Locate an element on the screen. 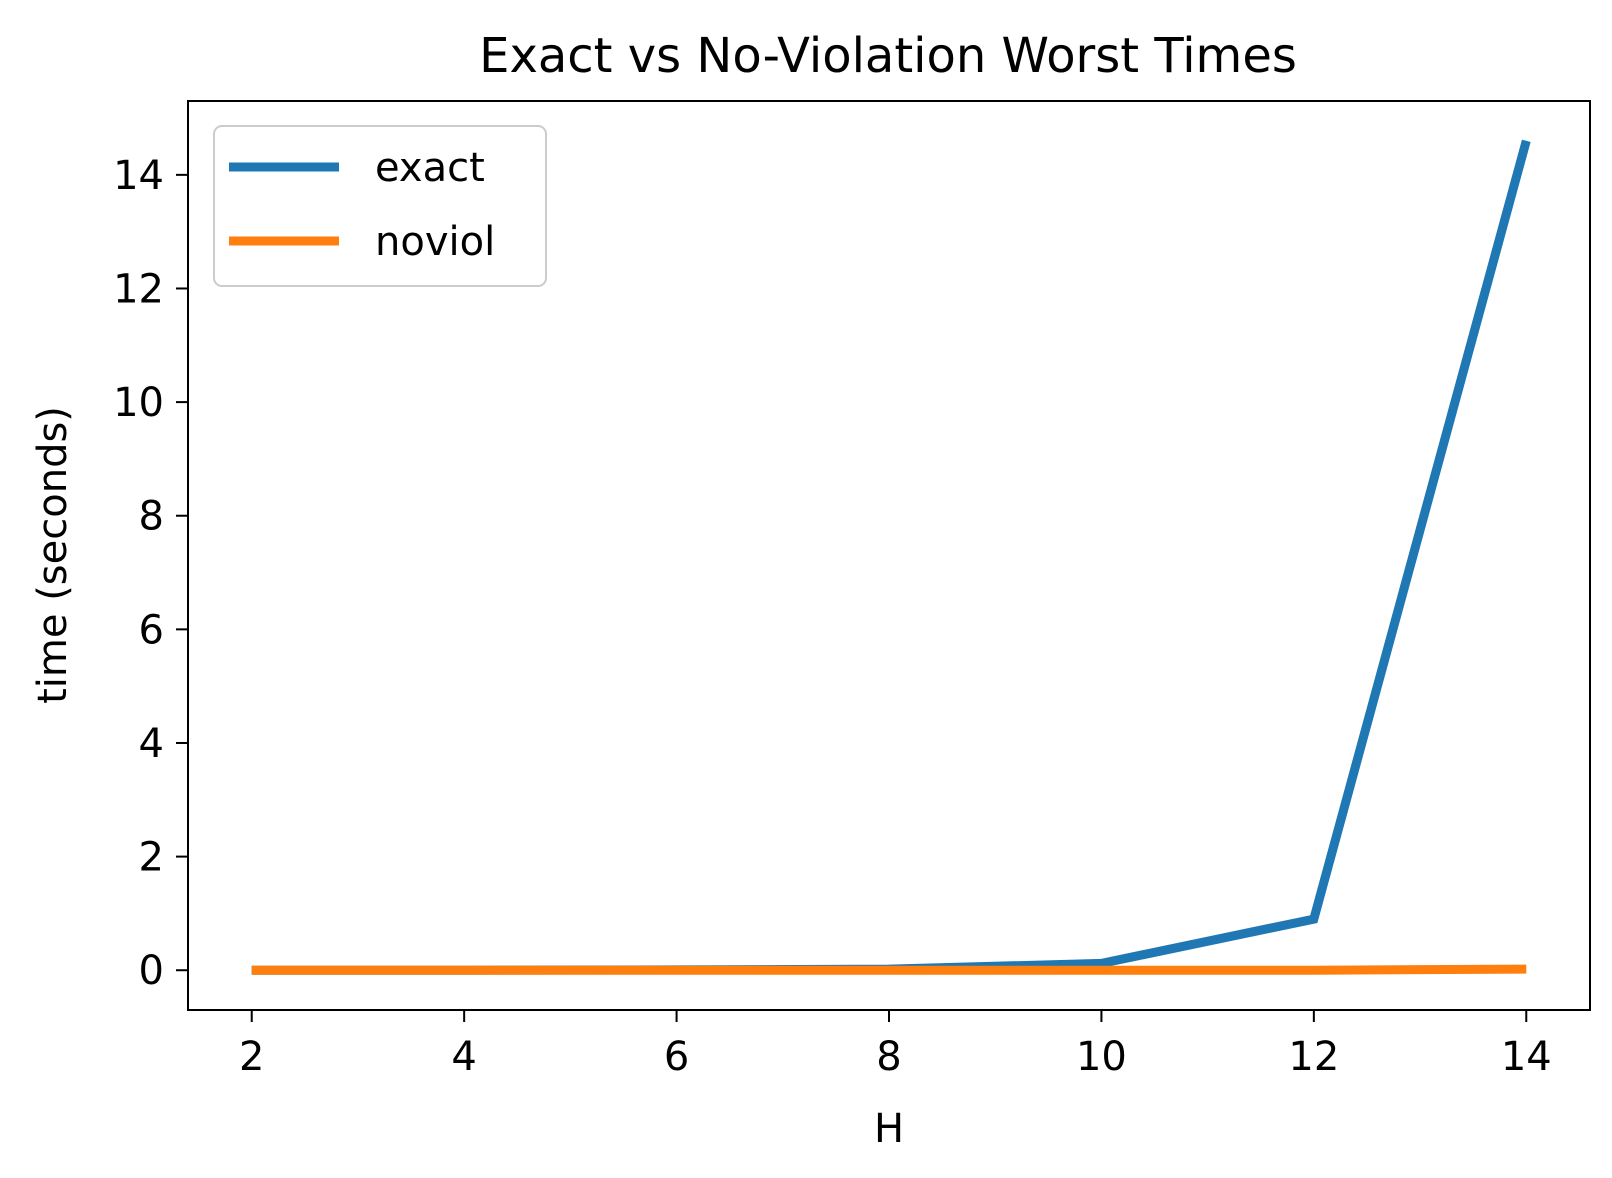  x-tick-label: 6 is located at coordinates (676, 1057).